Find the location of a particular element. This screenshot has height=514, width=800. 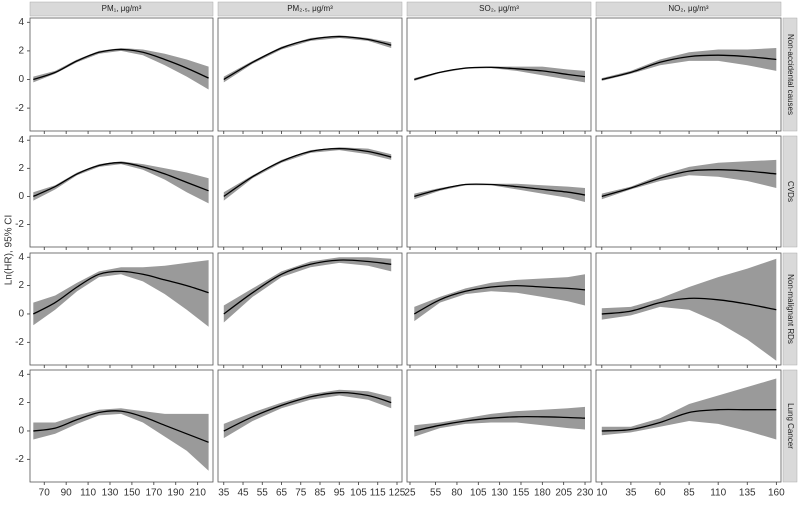

row-title: CVDs is located at coordinates (790, 191).